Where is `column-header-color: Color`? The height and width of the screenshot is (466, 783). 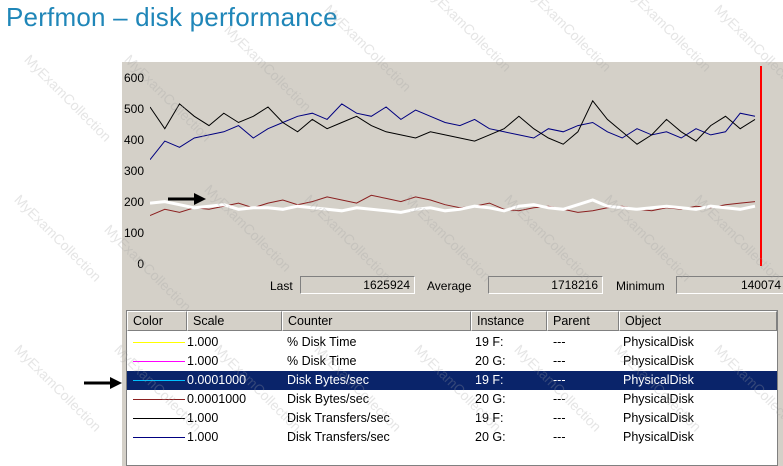 column-header-color: Color is located at coordinates (157, 321).